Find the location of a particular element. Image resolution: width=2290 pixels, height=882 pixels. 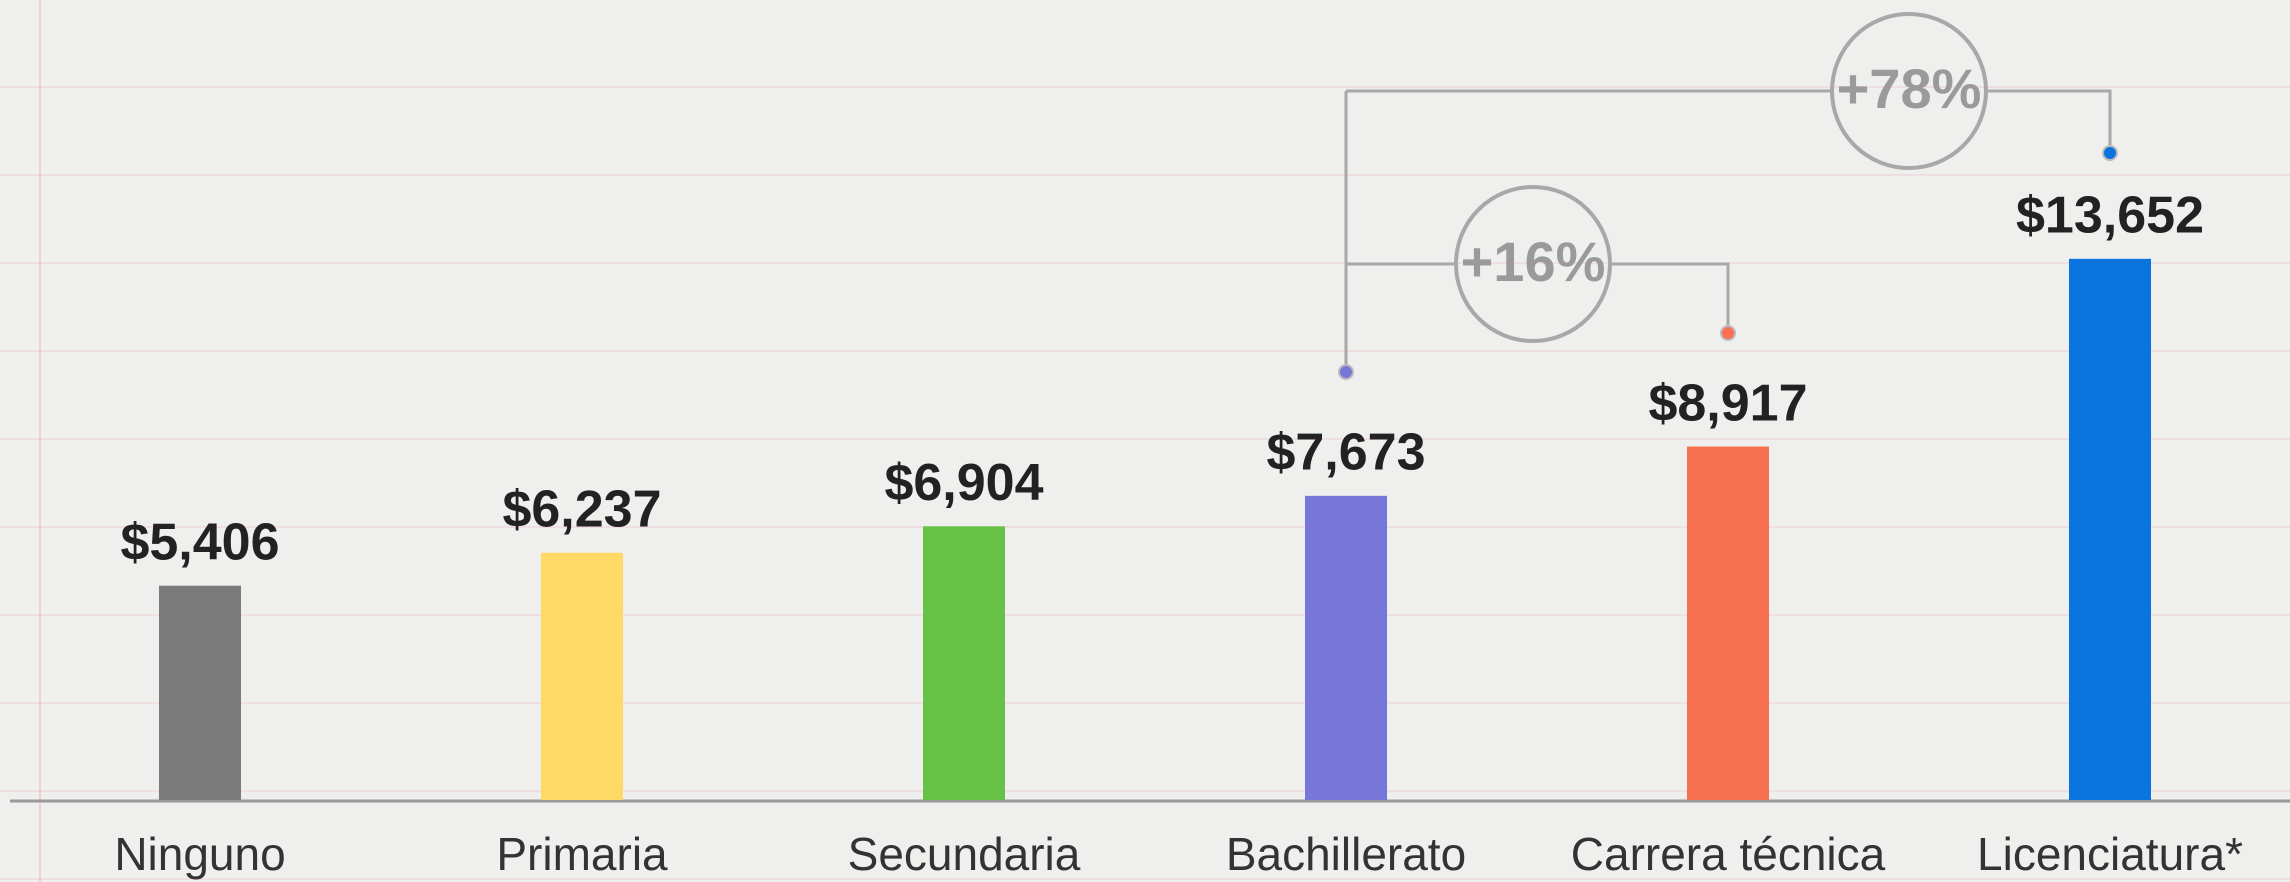

value-label: $5,406 is located at coordinates (199, 542).